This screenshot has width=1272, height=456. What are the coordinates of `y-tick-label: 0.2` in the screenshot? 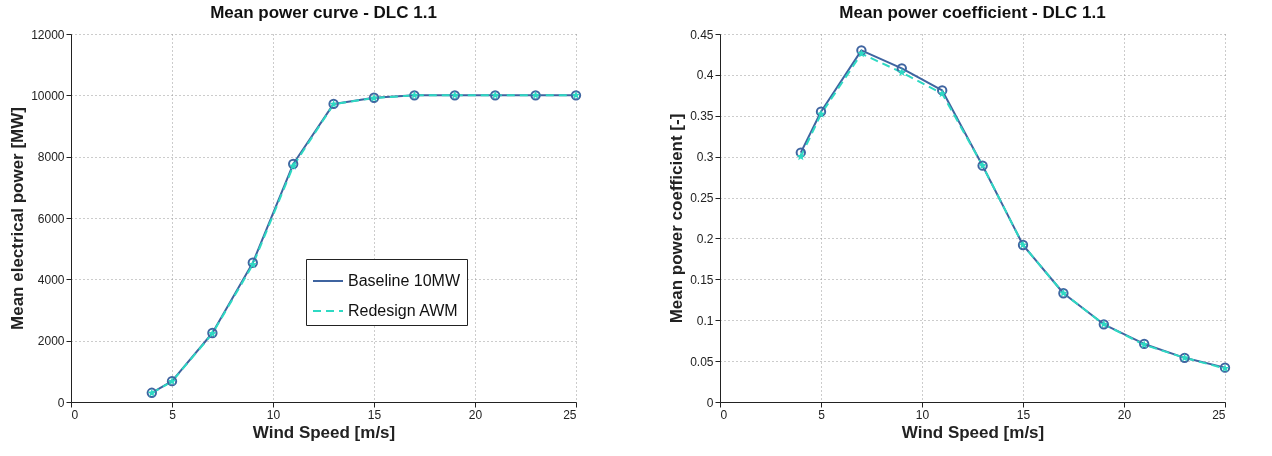 It's located at (705, 238).